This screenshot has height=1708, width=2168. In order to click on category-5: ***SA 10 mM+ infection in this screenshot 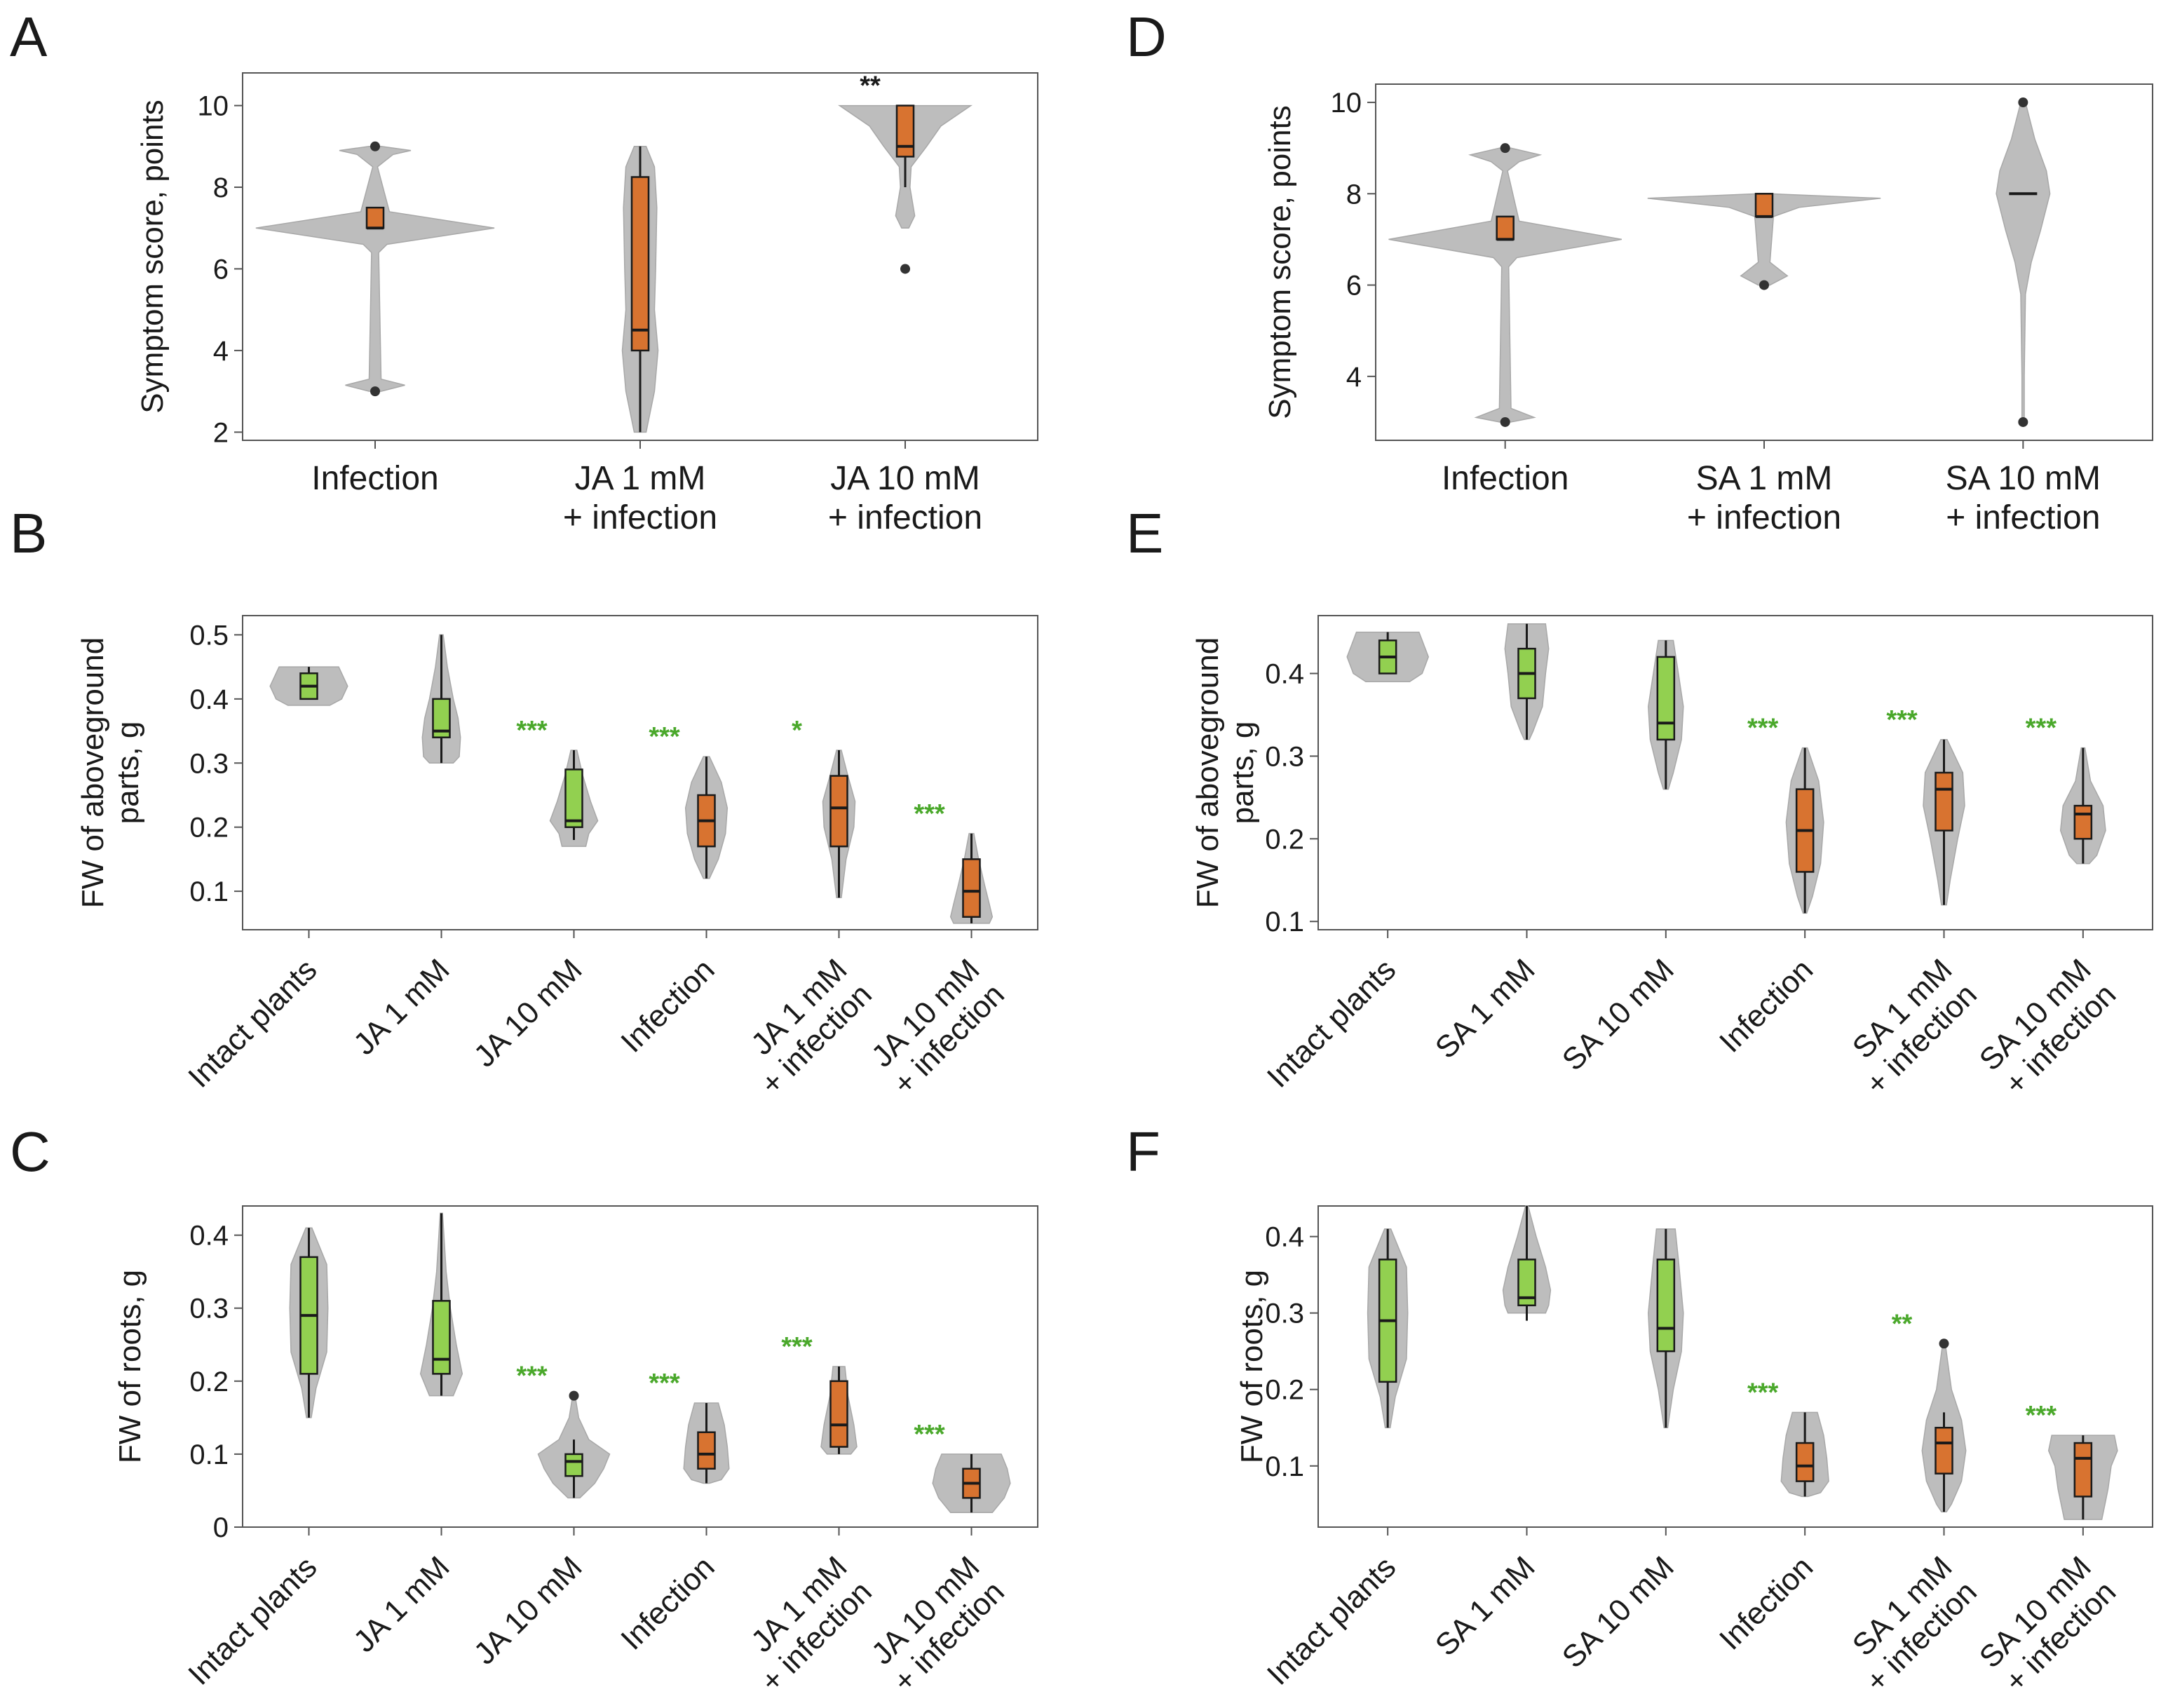, I will do `click(2048, 1550)`.